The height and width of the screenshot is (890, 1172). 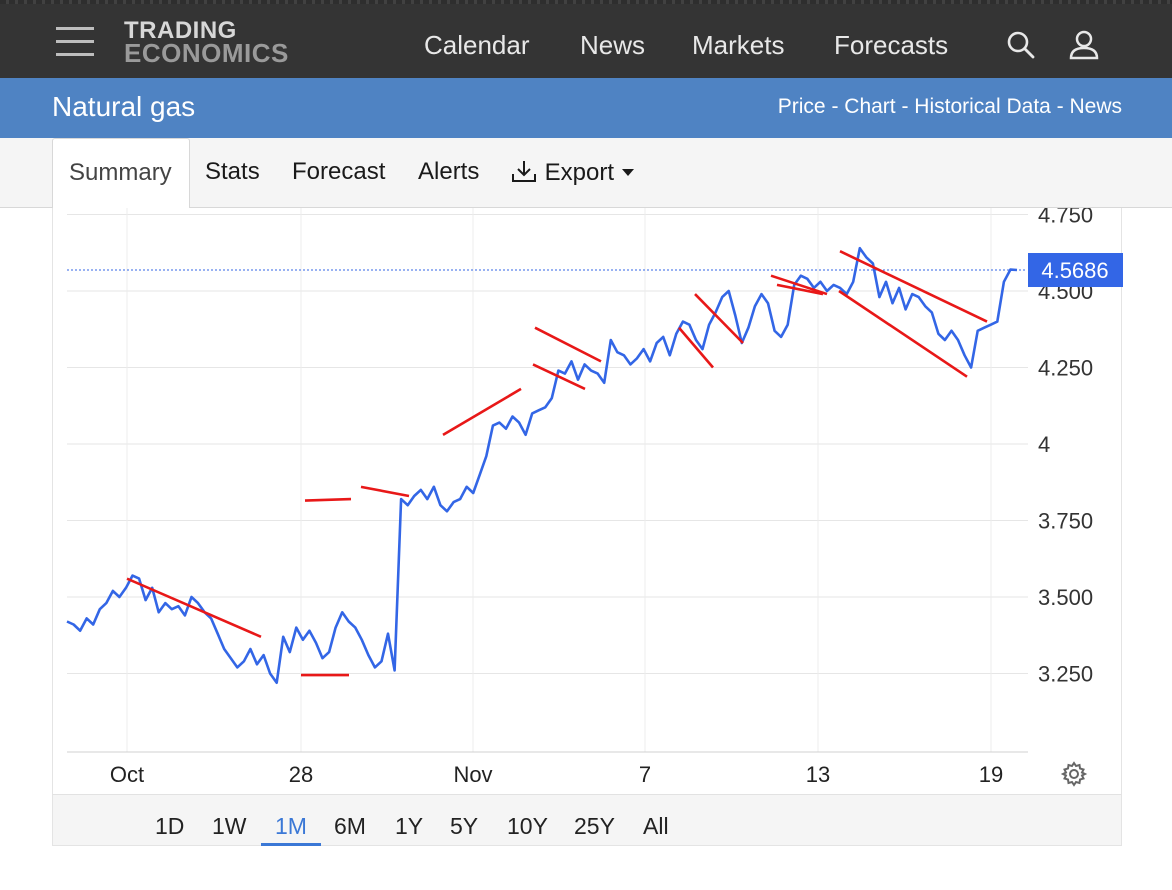 I want to click on x-tick-label: 13, so click(x=818, y=774).